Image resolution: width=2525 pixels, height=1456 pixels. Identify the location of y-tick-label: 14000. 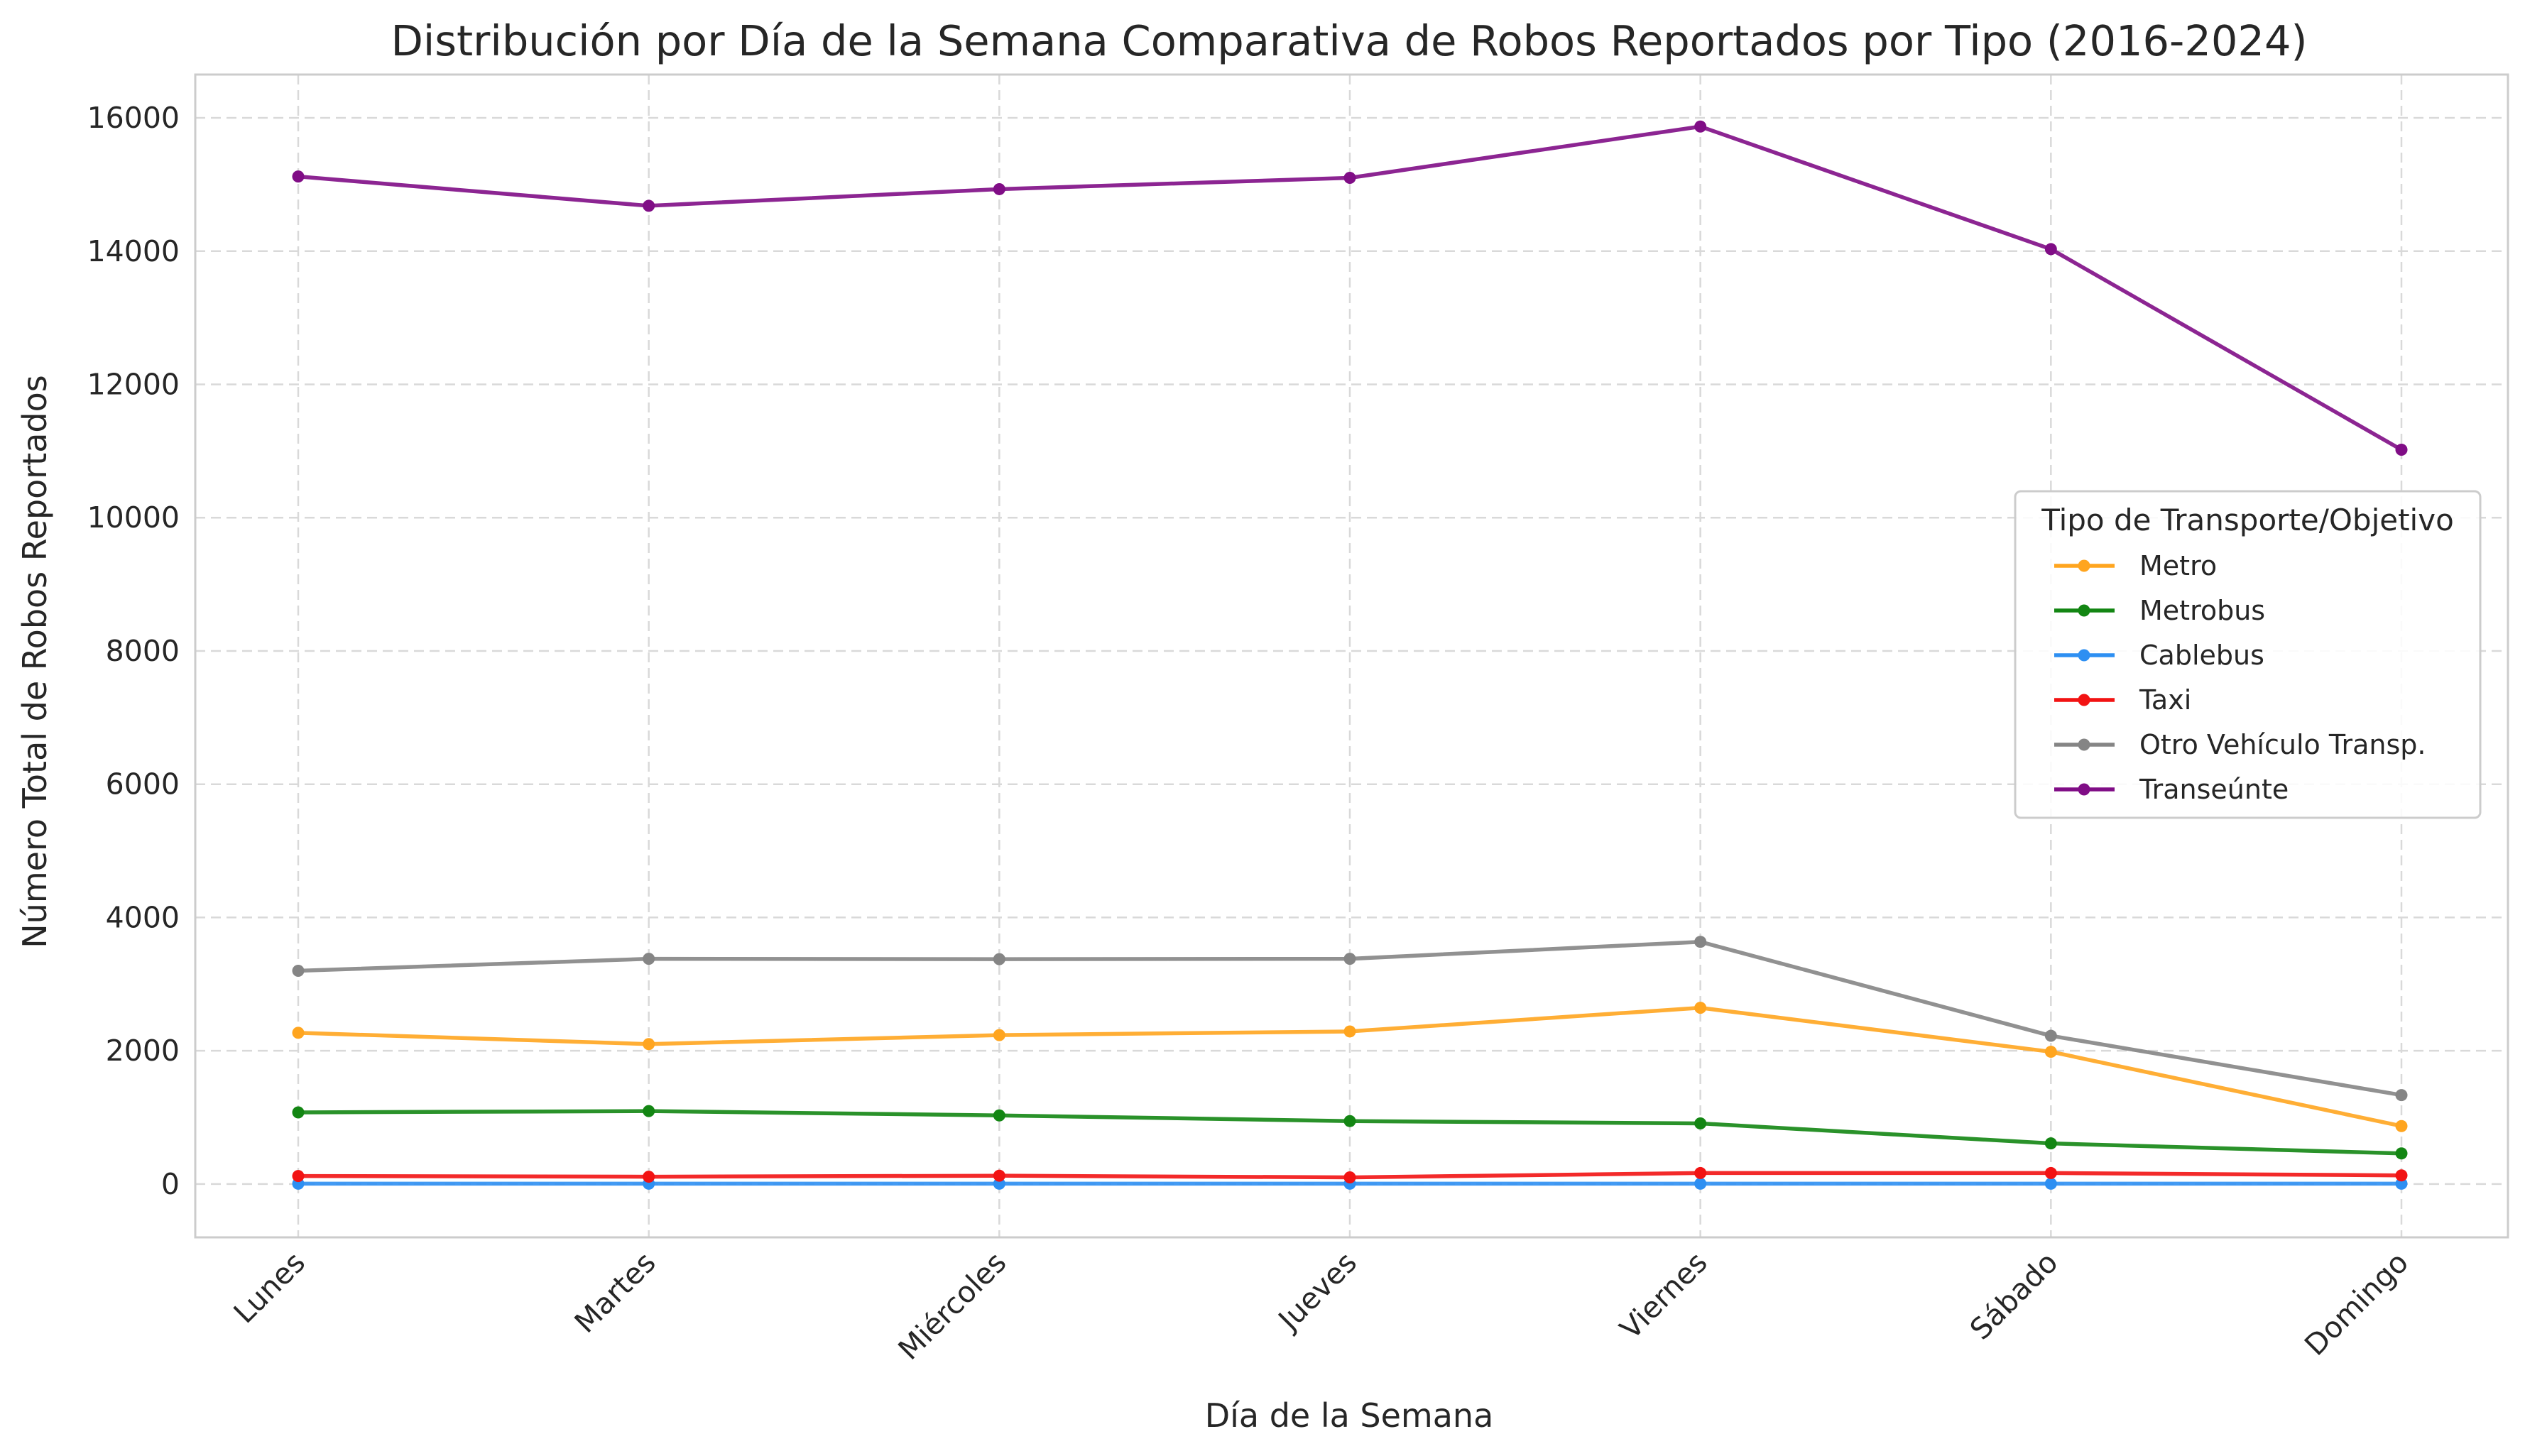
(133, 251).